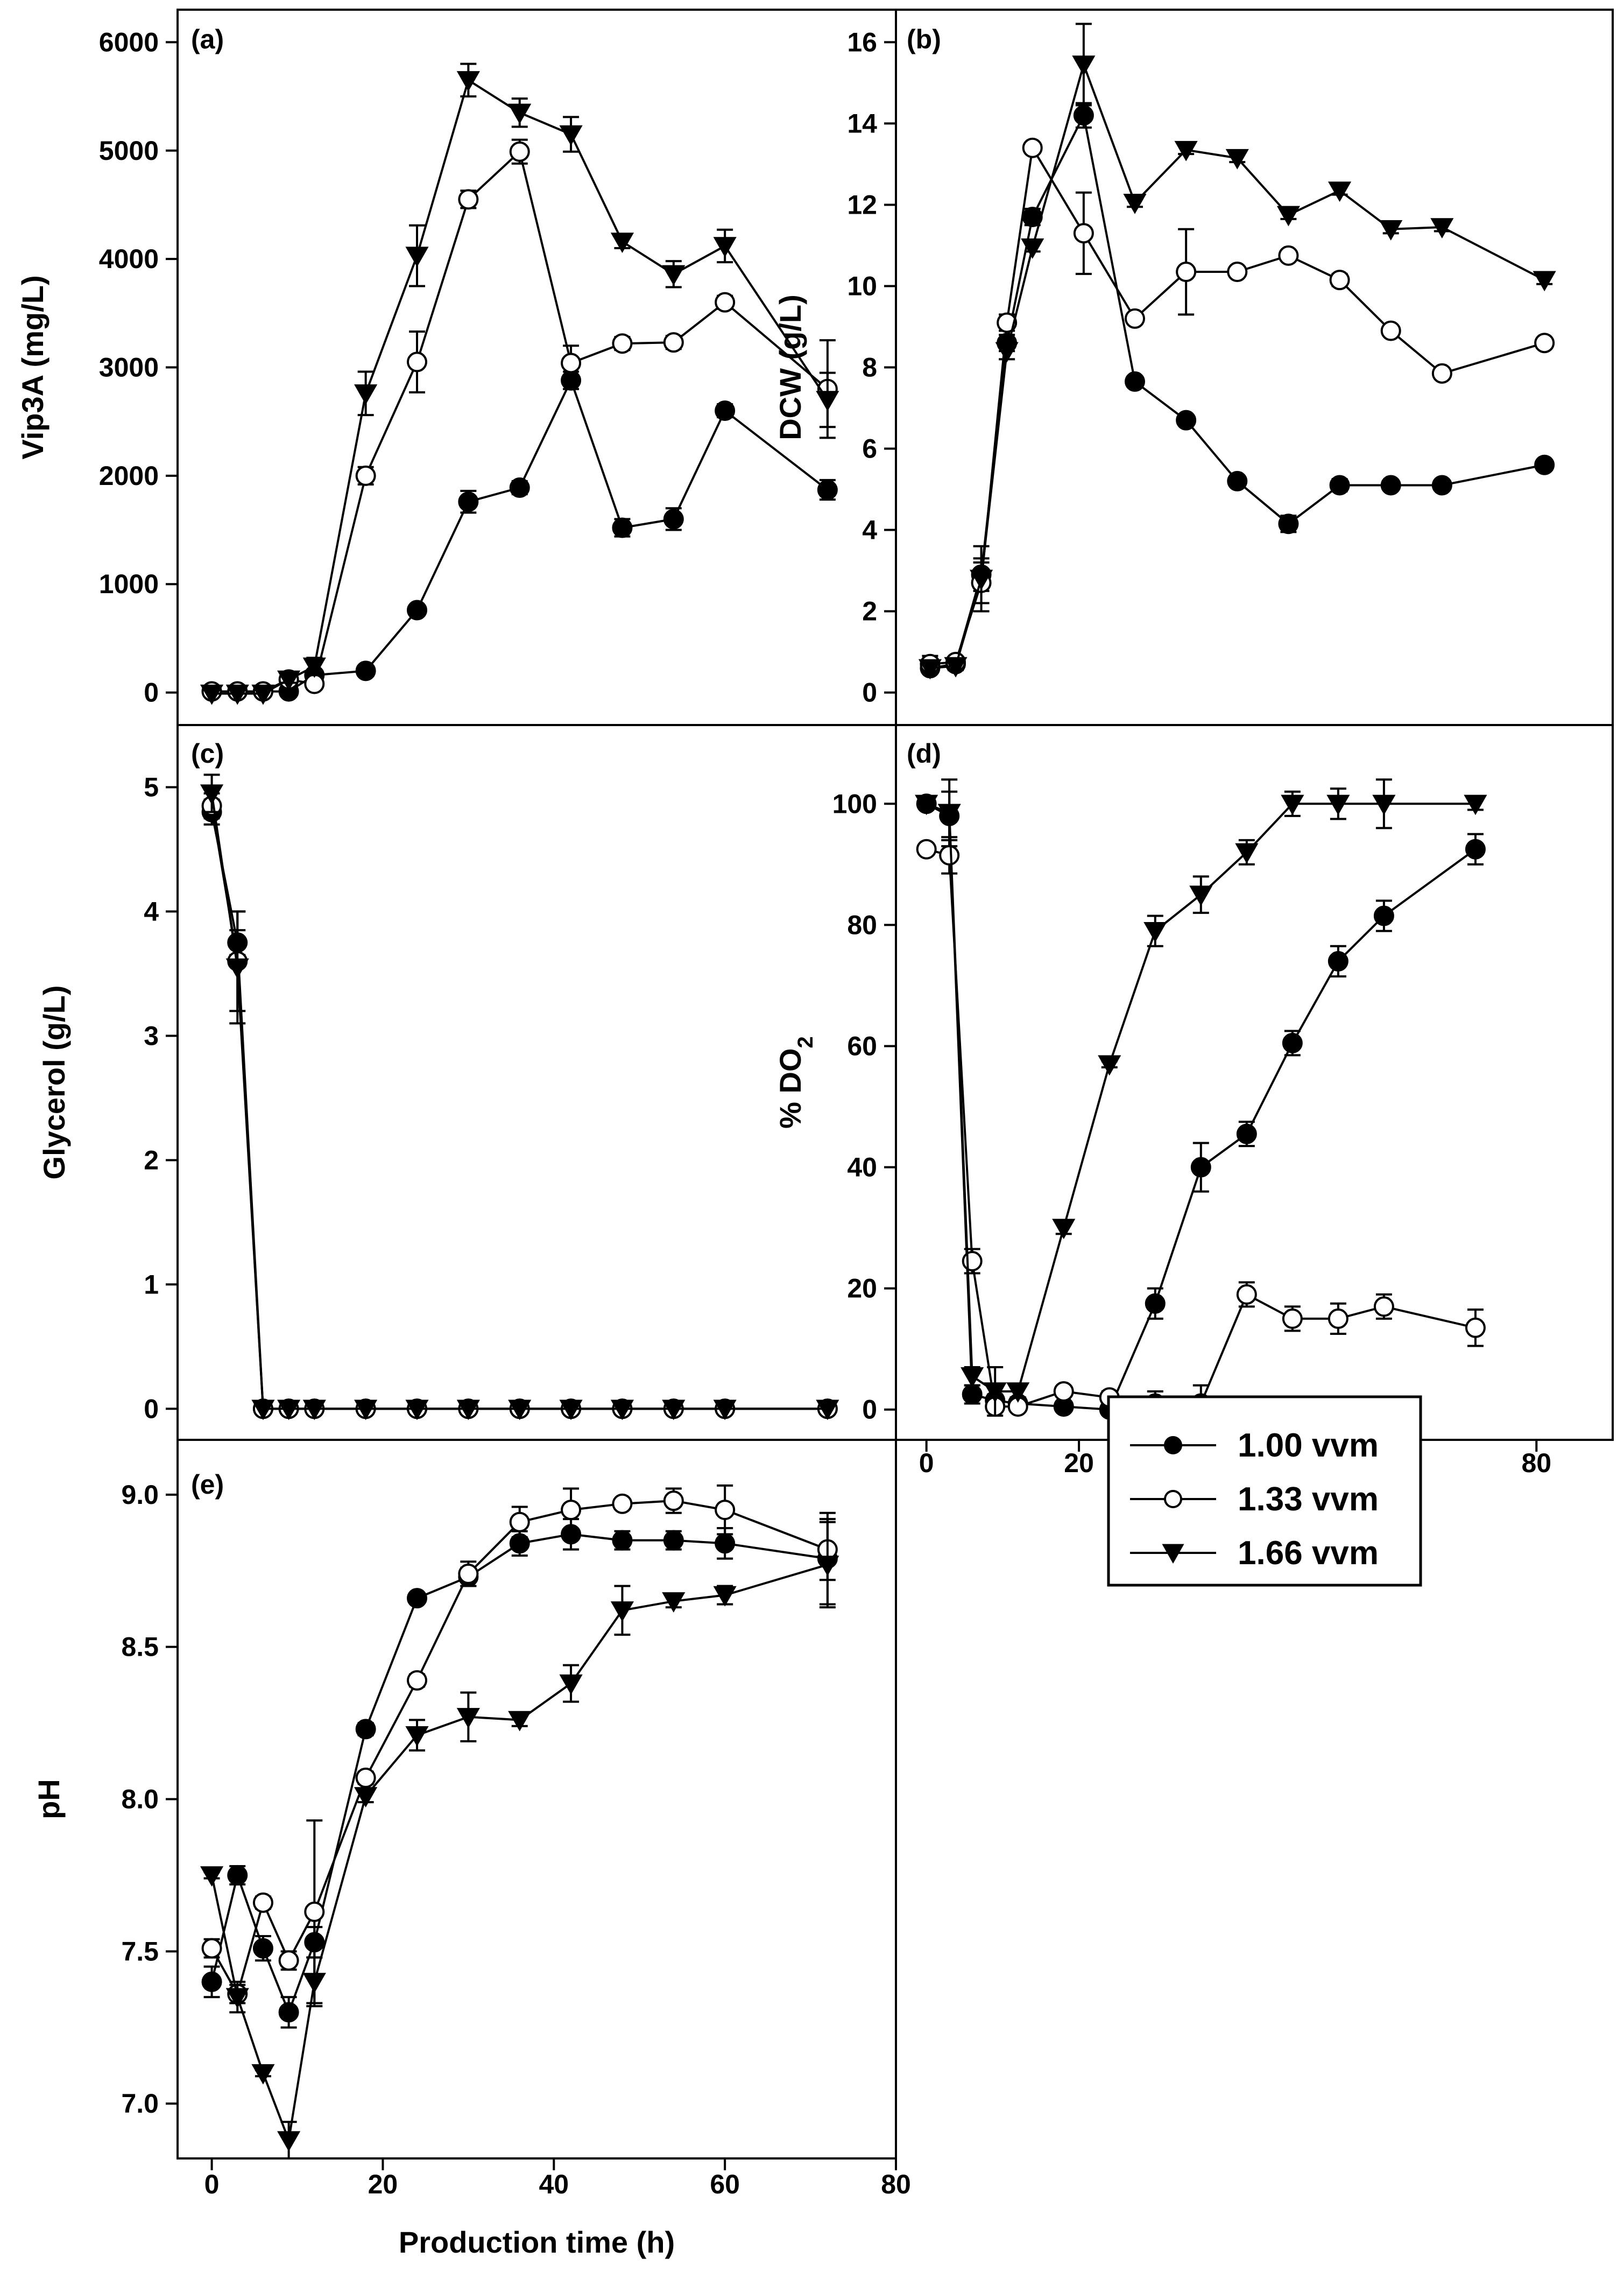  I want to click on panel-e-xtick-label: 60, so click(725, 2184).